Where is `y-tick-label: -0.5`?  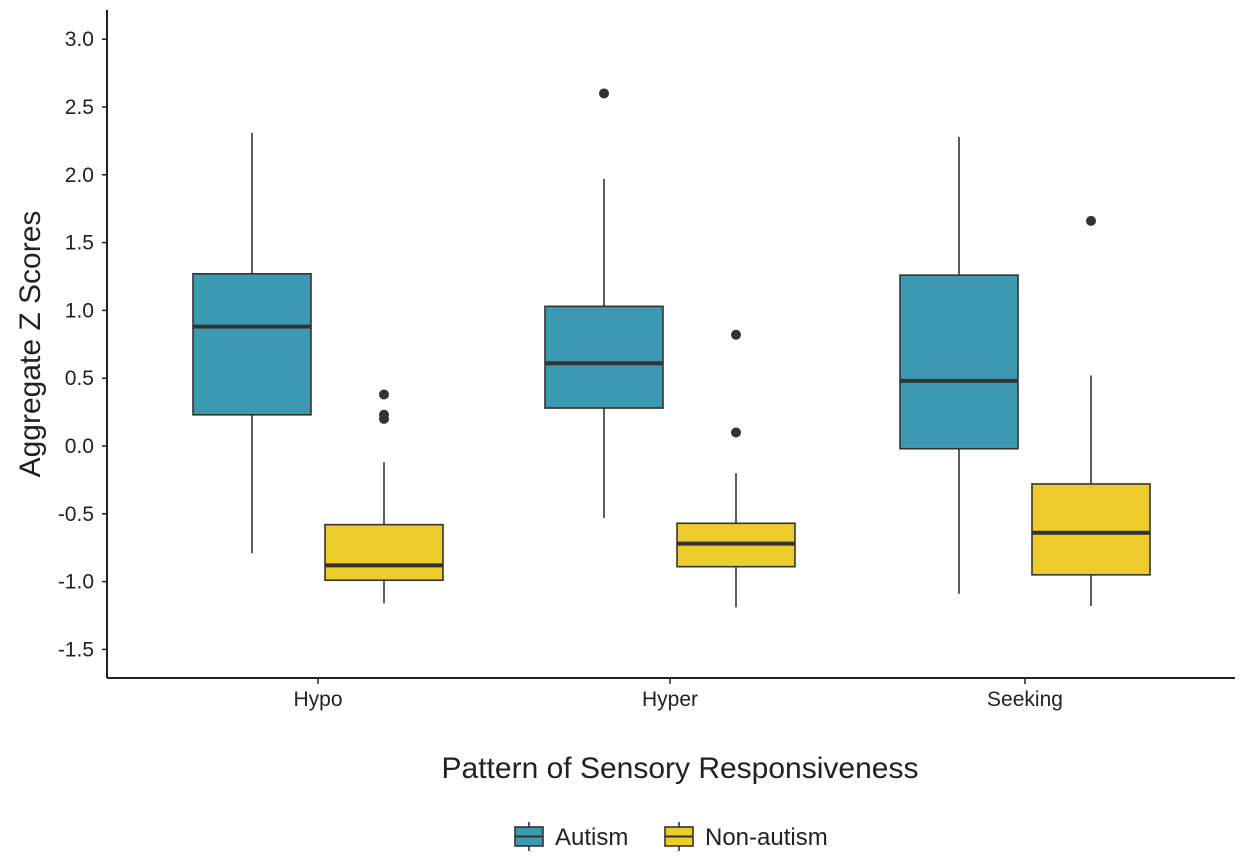
y-tick-label: -0.5 is located at coordinates (76, 514).